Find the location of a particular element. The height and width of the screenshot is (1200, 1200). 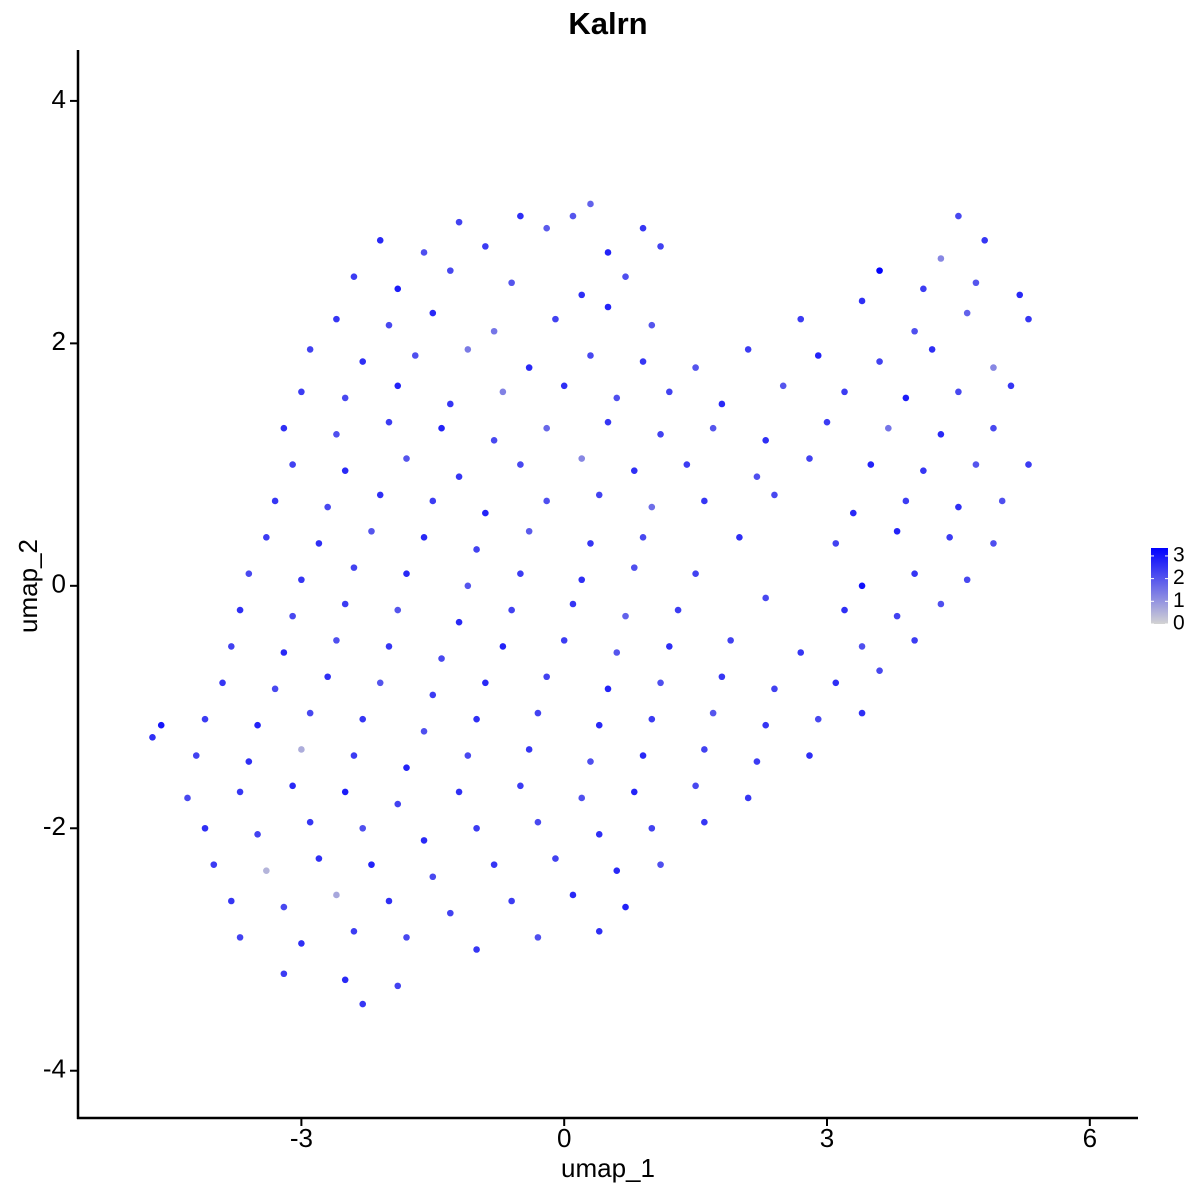

colorbar-label: 3 is located at coordinates (1179, 554).